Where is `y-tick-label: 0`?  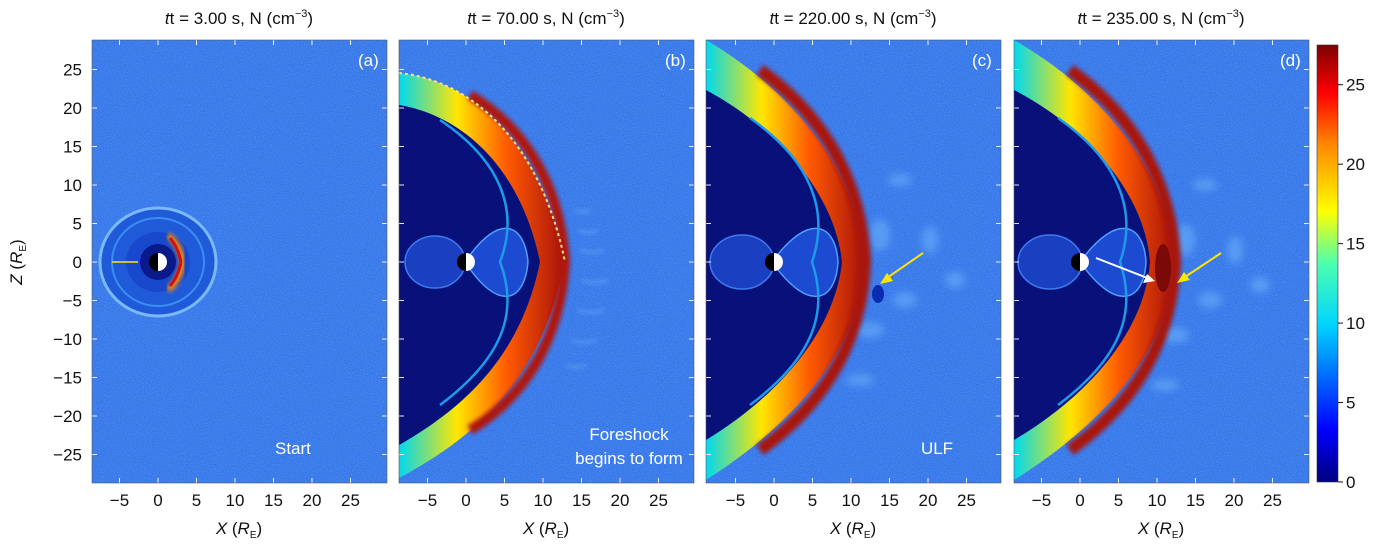 y-tick-label: 0 is located at coordinates (77, 262).